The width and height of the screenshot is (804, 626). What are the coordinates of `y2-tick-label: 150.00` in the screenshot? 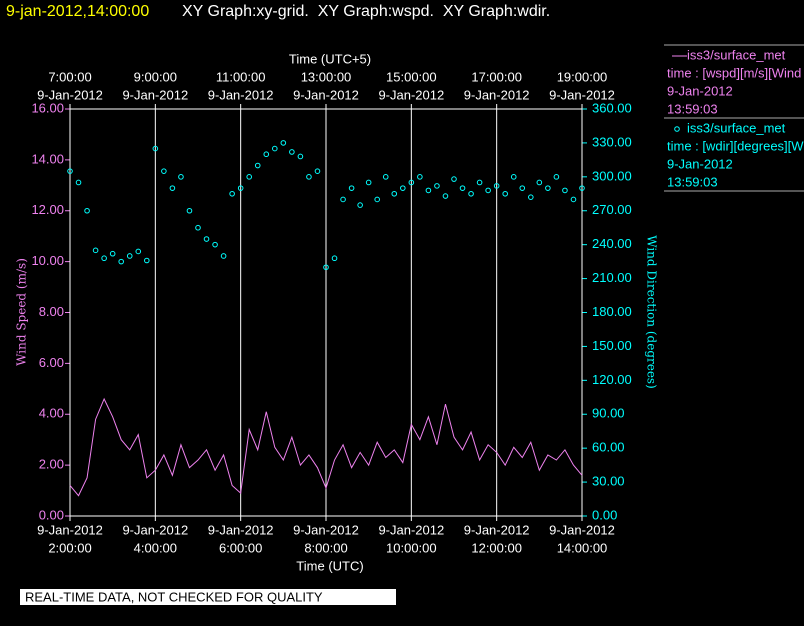 It's located at (612, 345).